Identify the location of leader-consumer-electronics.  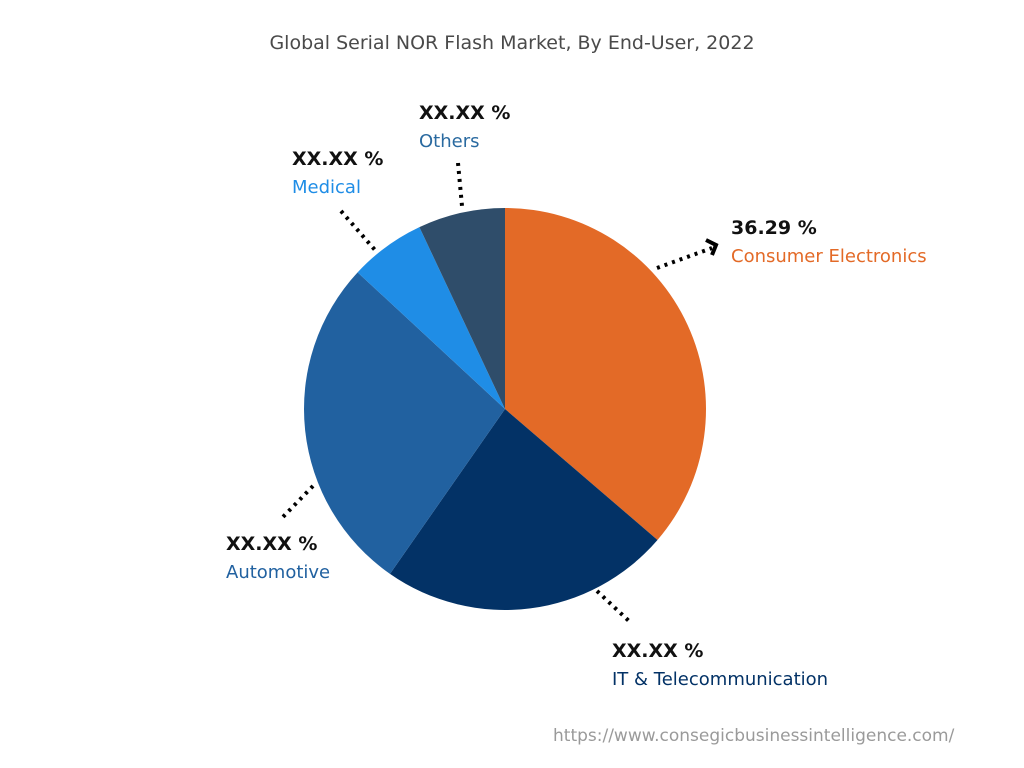
(684, 258).